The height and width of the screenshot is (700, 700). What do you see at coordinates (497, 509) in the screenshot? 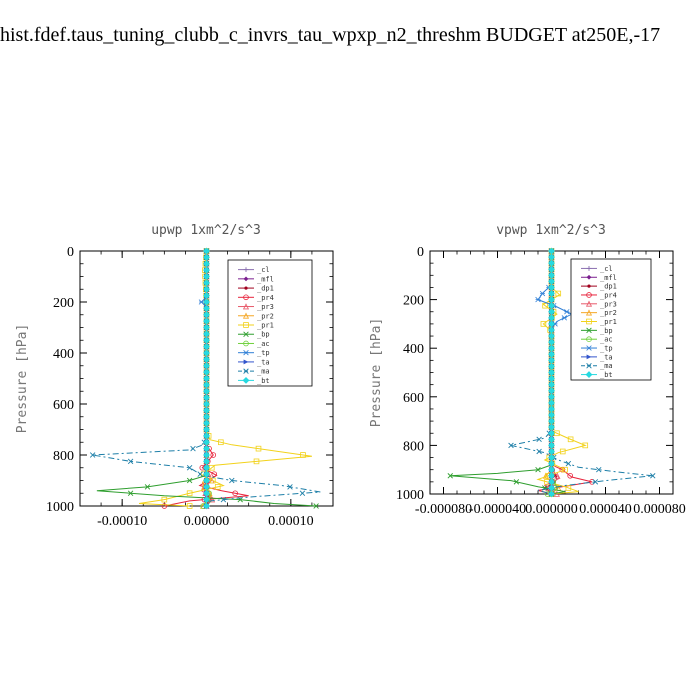
I see `x-tick-label: -0.000040` at bounding box center [497, 509].